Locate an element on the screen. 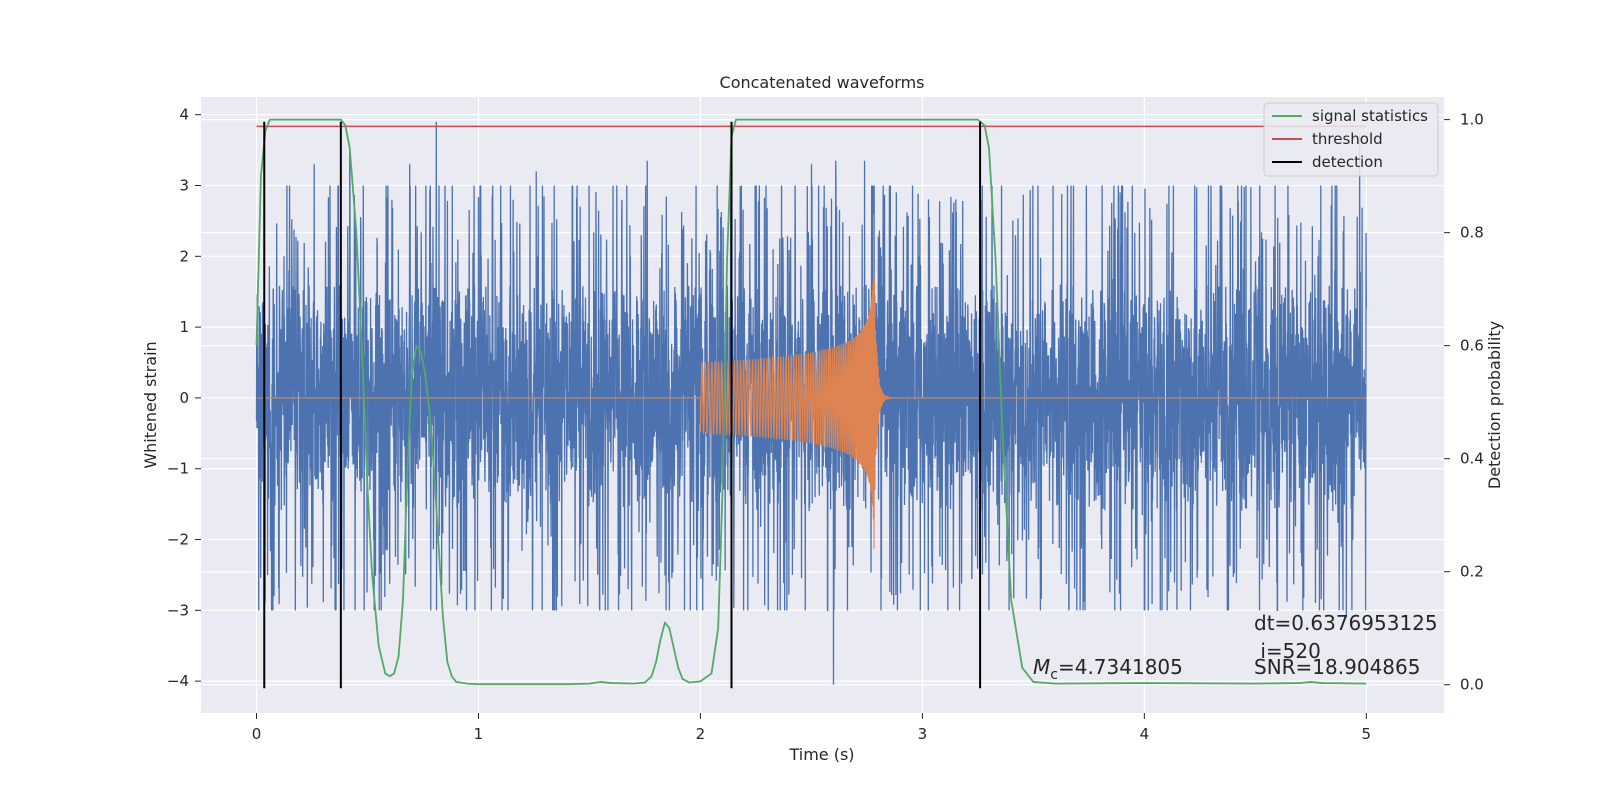 The height and width of the screenshot is (800, 1600). y-tick-label: 3 is located at coordinates (184, 186).